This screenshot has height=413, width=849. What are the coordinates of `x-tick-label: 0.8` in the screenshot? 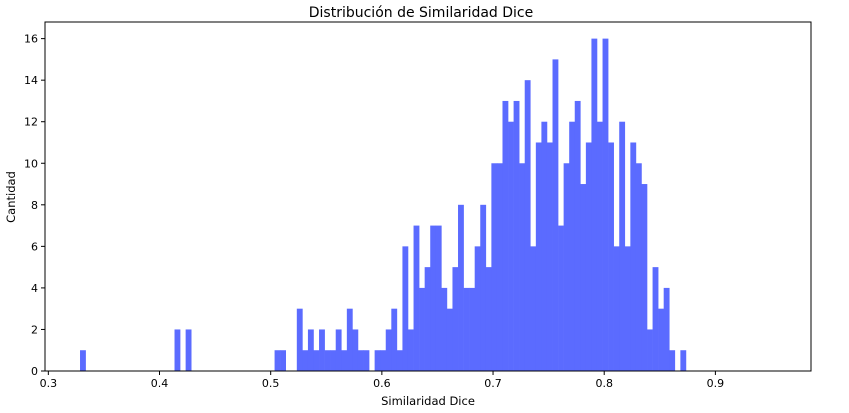 It's located at (604, 383).